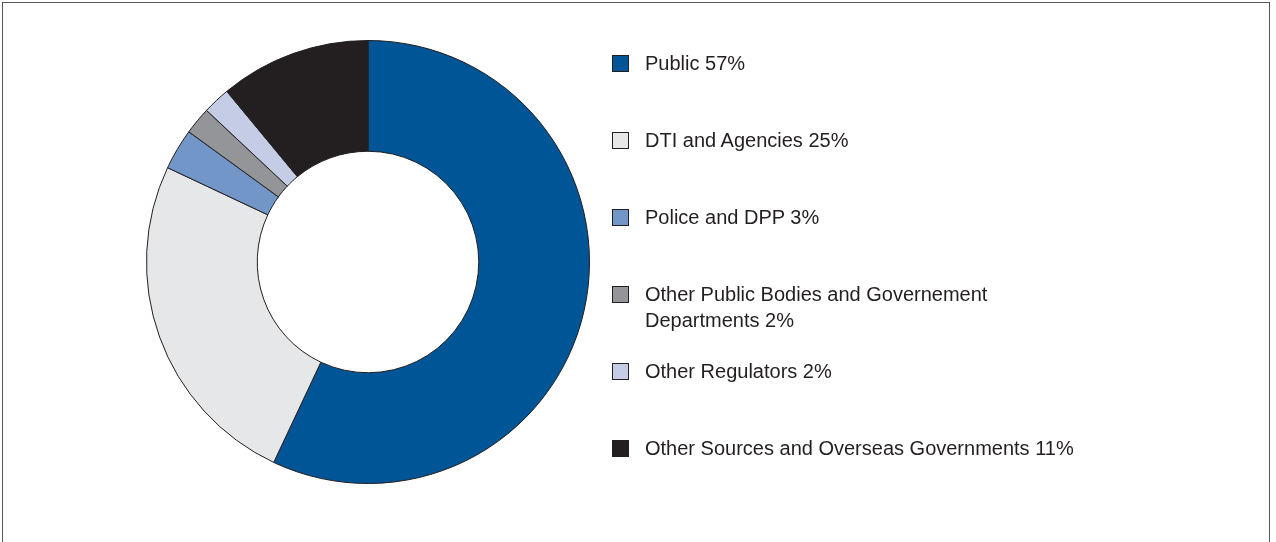 The image size is (1276, 542). Describe the element at coordinates (733, 217) in the screenshot. I see `legend-label: Police and DPP 3%` at that location.